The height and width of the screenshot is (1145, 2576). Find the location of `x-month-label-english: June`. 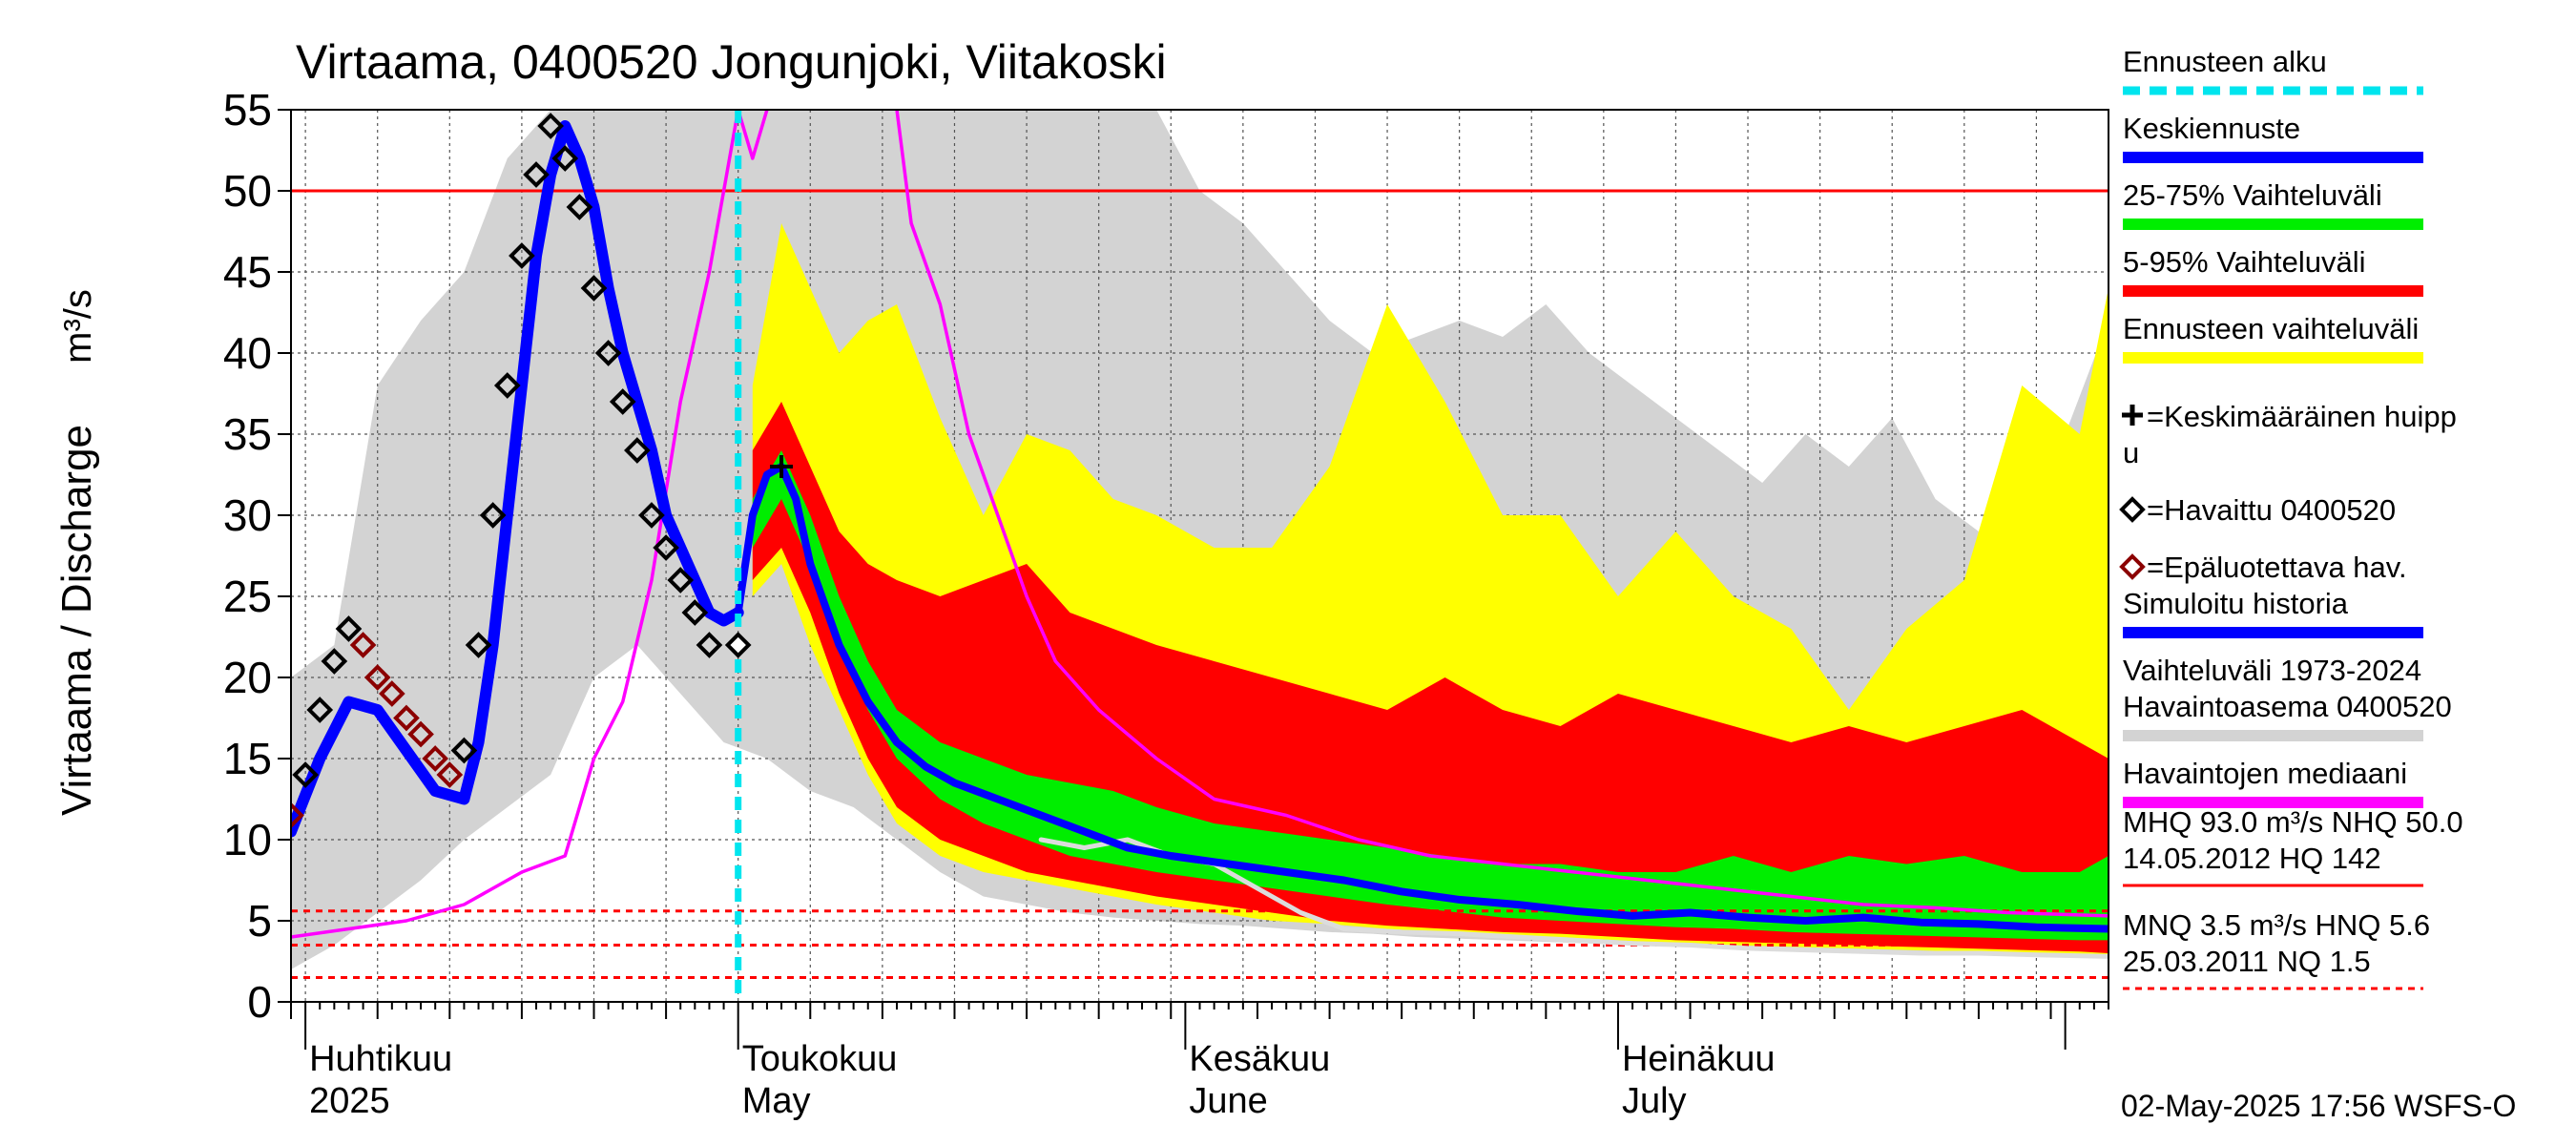

x-month-label-english: June is located at coordinates (1228, 1101).